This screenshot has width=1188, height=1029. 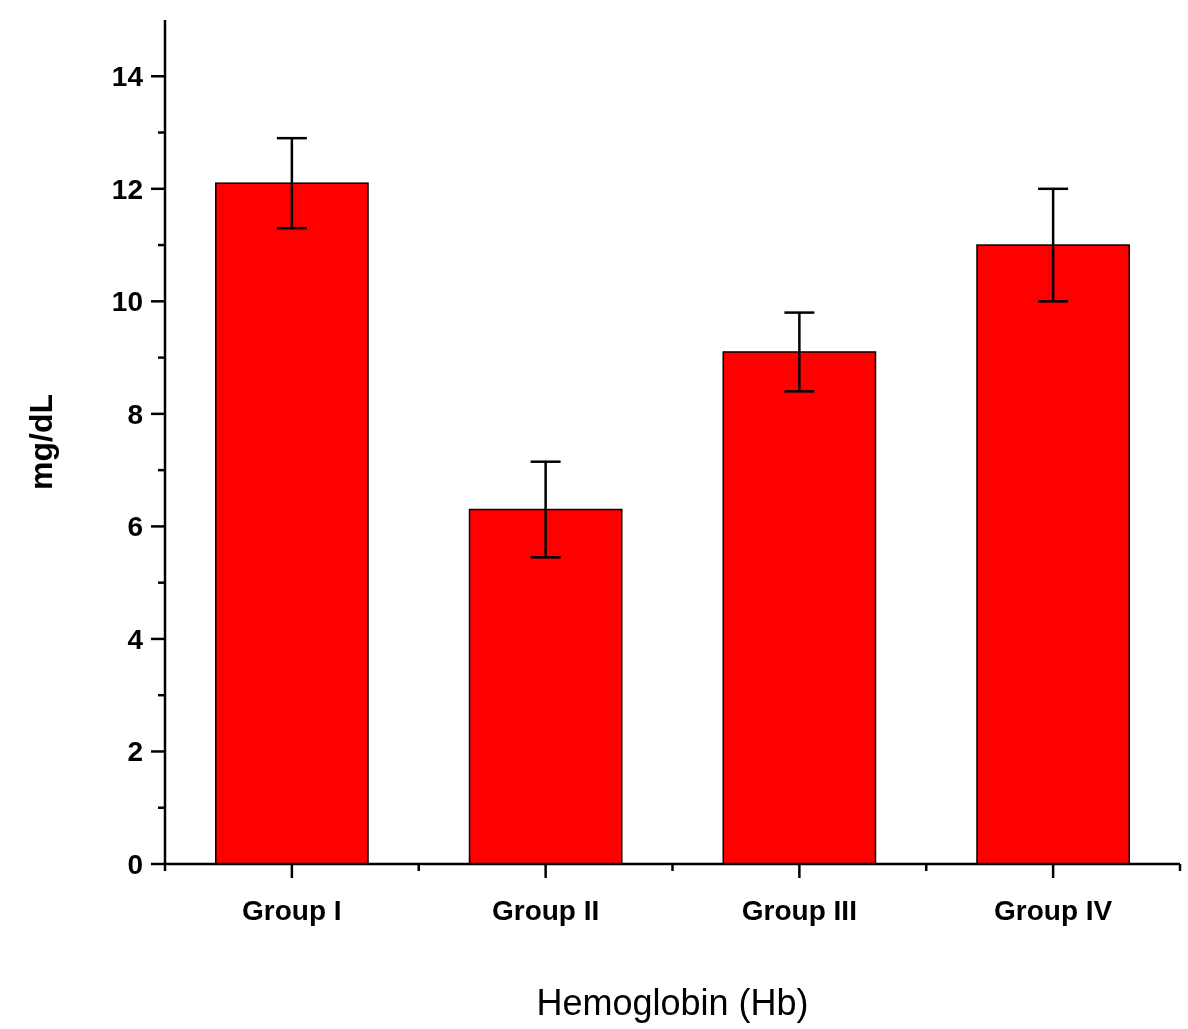 What do you see at coordinates (127, 189) in the screenshot?
I see `y-tick-label: 12` at bounding box center [127, 189].